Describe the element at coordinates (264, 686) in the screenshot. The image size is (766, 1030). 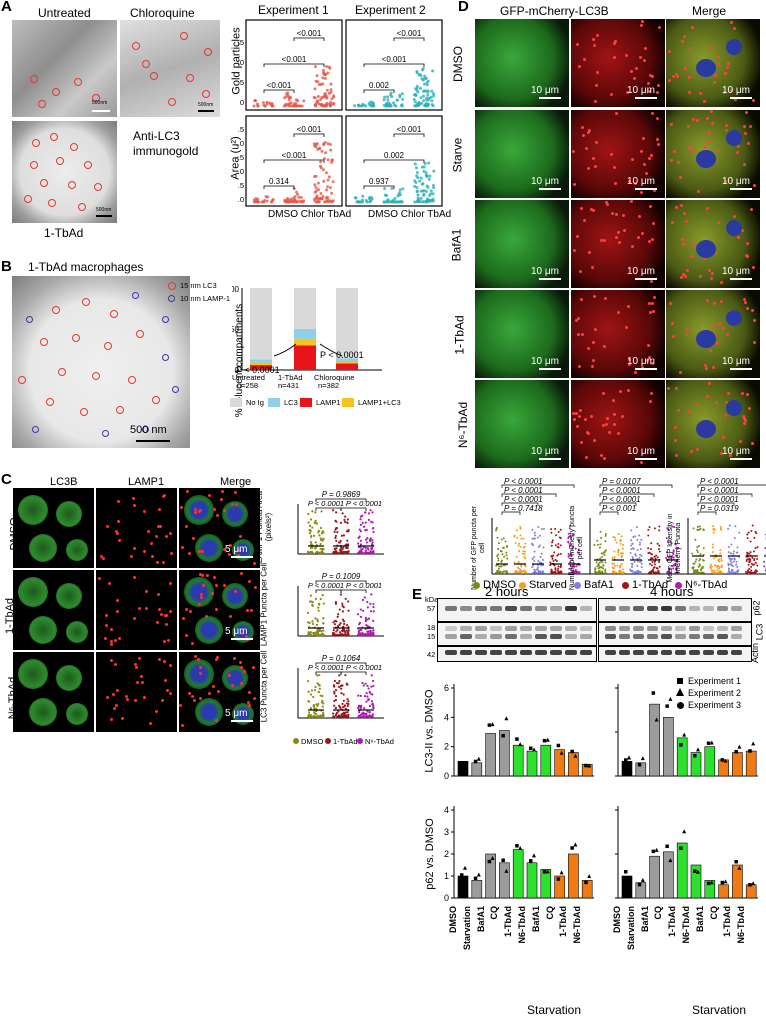
I see `c-plot-ylabel: LC3 Puncta per Cell` at that location.